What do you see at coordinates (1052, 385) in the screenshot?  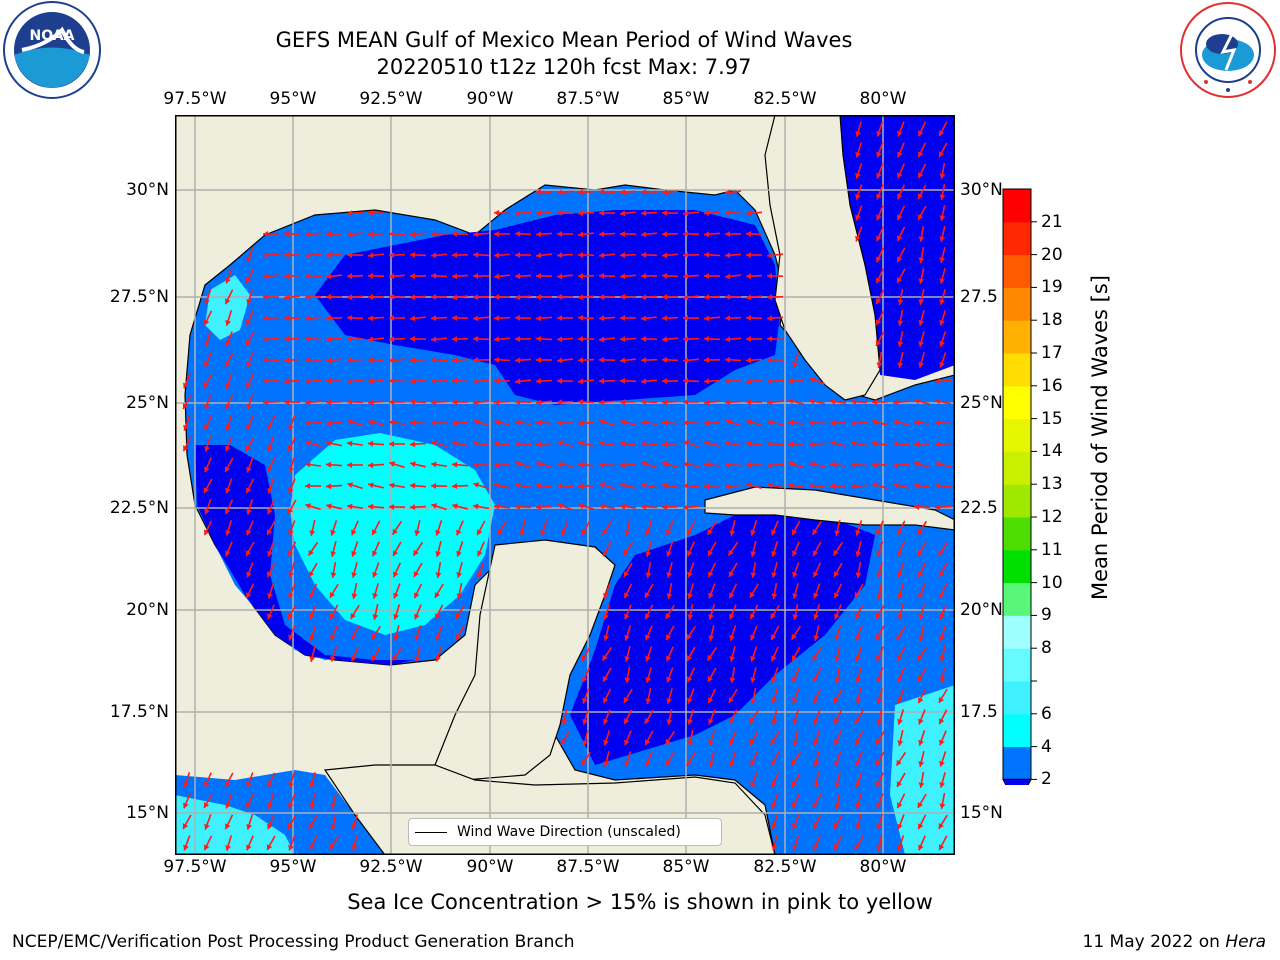 I see `colorbar-tick-label: 16` at bounding box center [1052, 385].